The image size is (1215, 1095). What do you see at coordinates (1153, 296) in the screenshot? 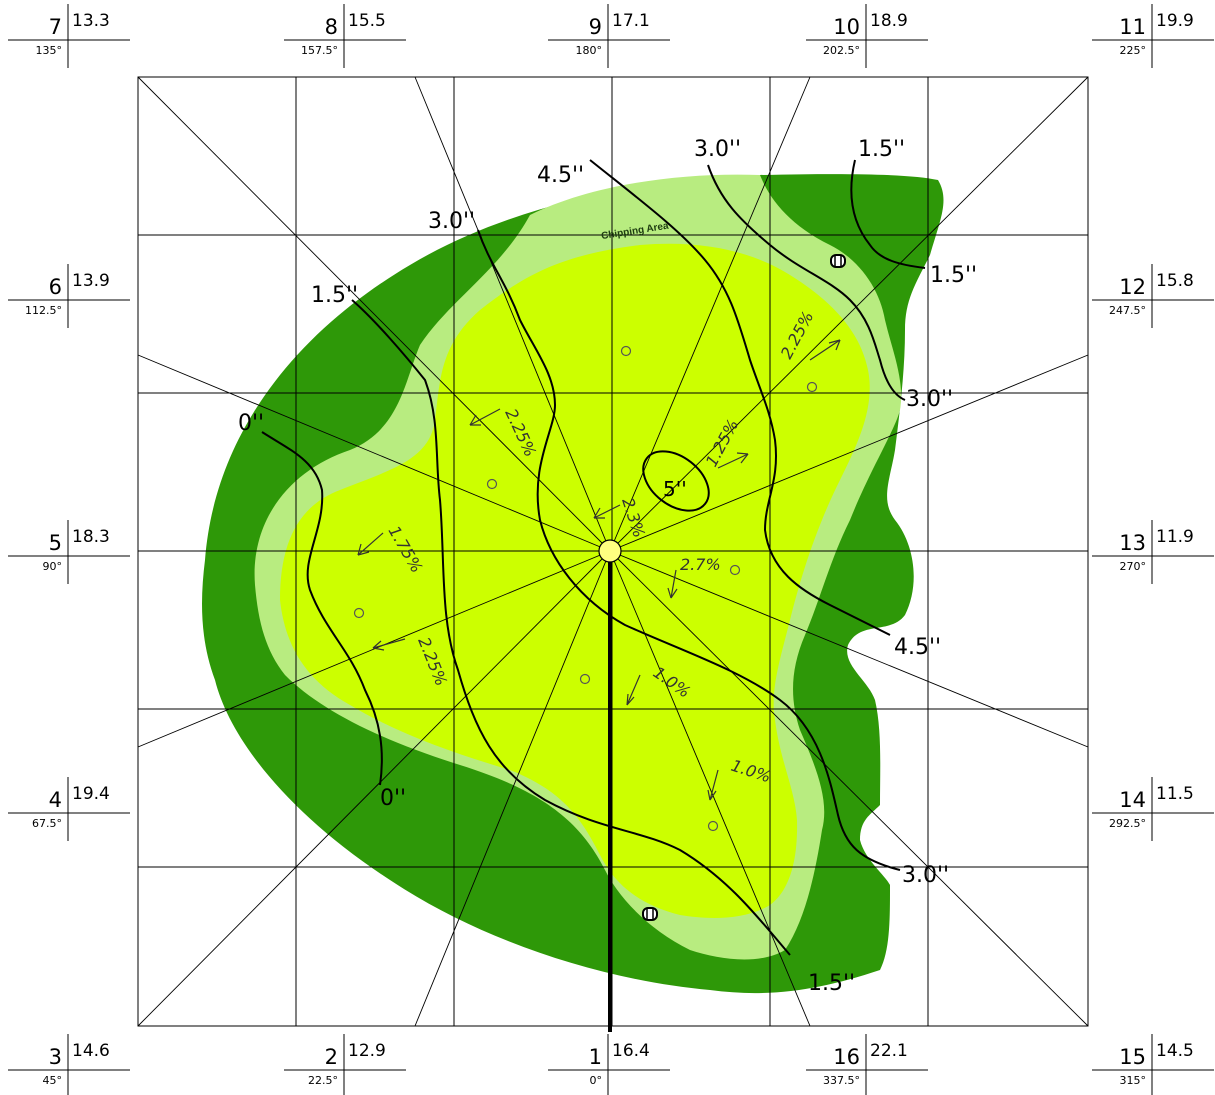
I see `station-12: 12 15.8 247.5°` at bounding box center [1153, 296].